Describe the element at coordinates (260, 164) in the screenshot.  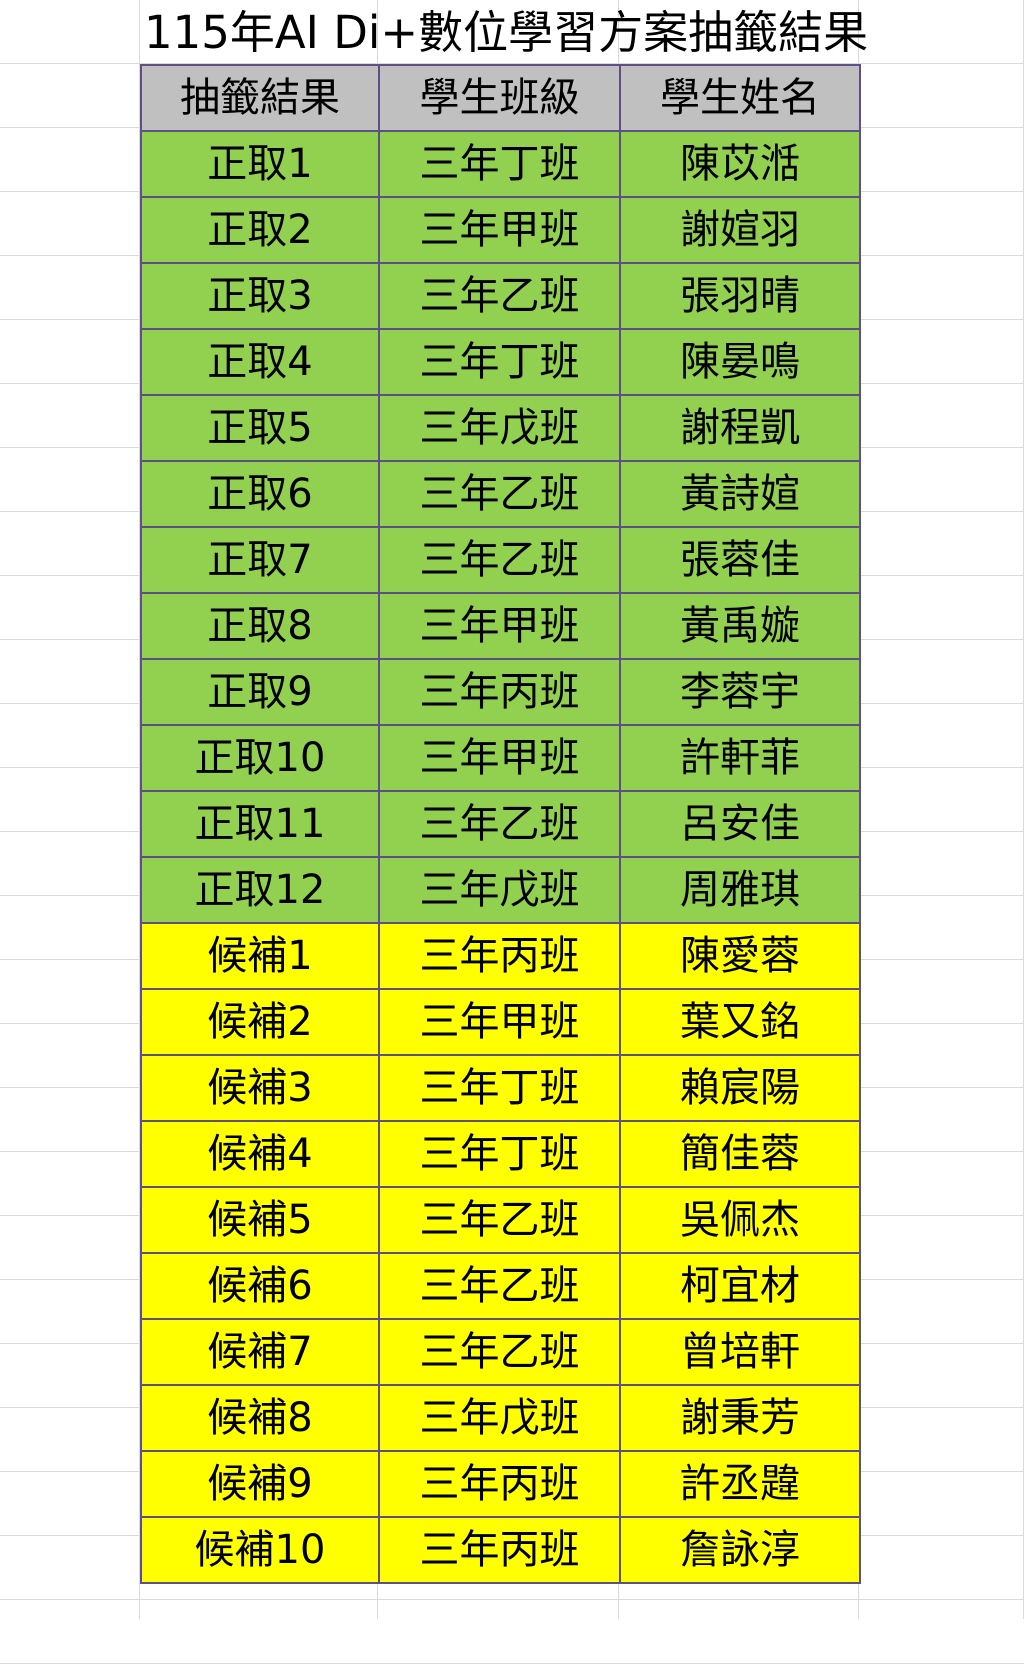
I see `cell-rank: 正取1` at that location.